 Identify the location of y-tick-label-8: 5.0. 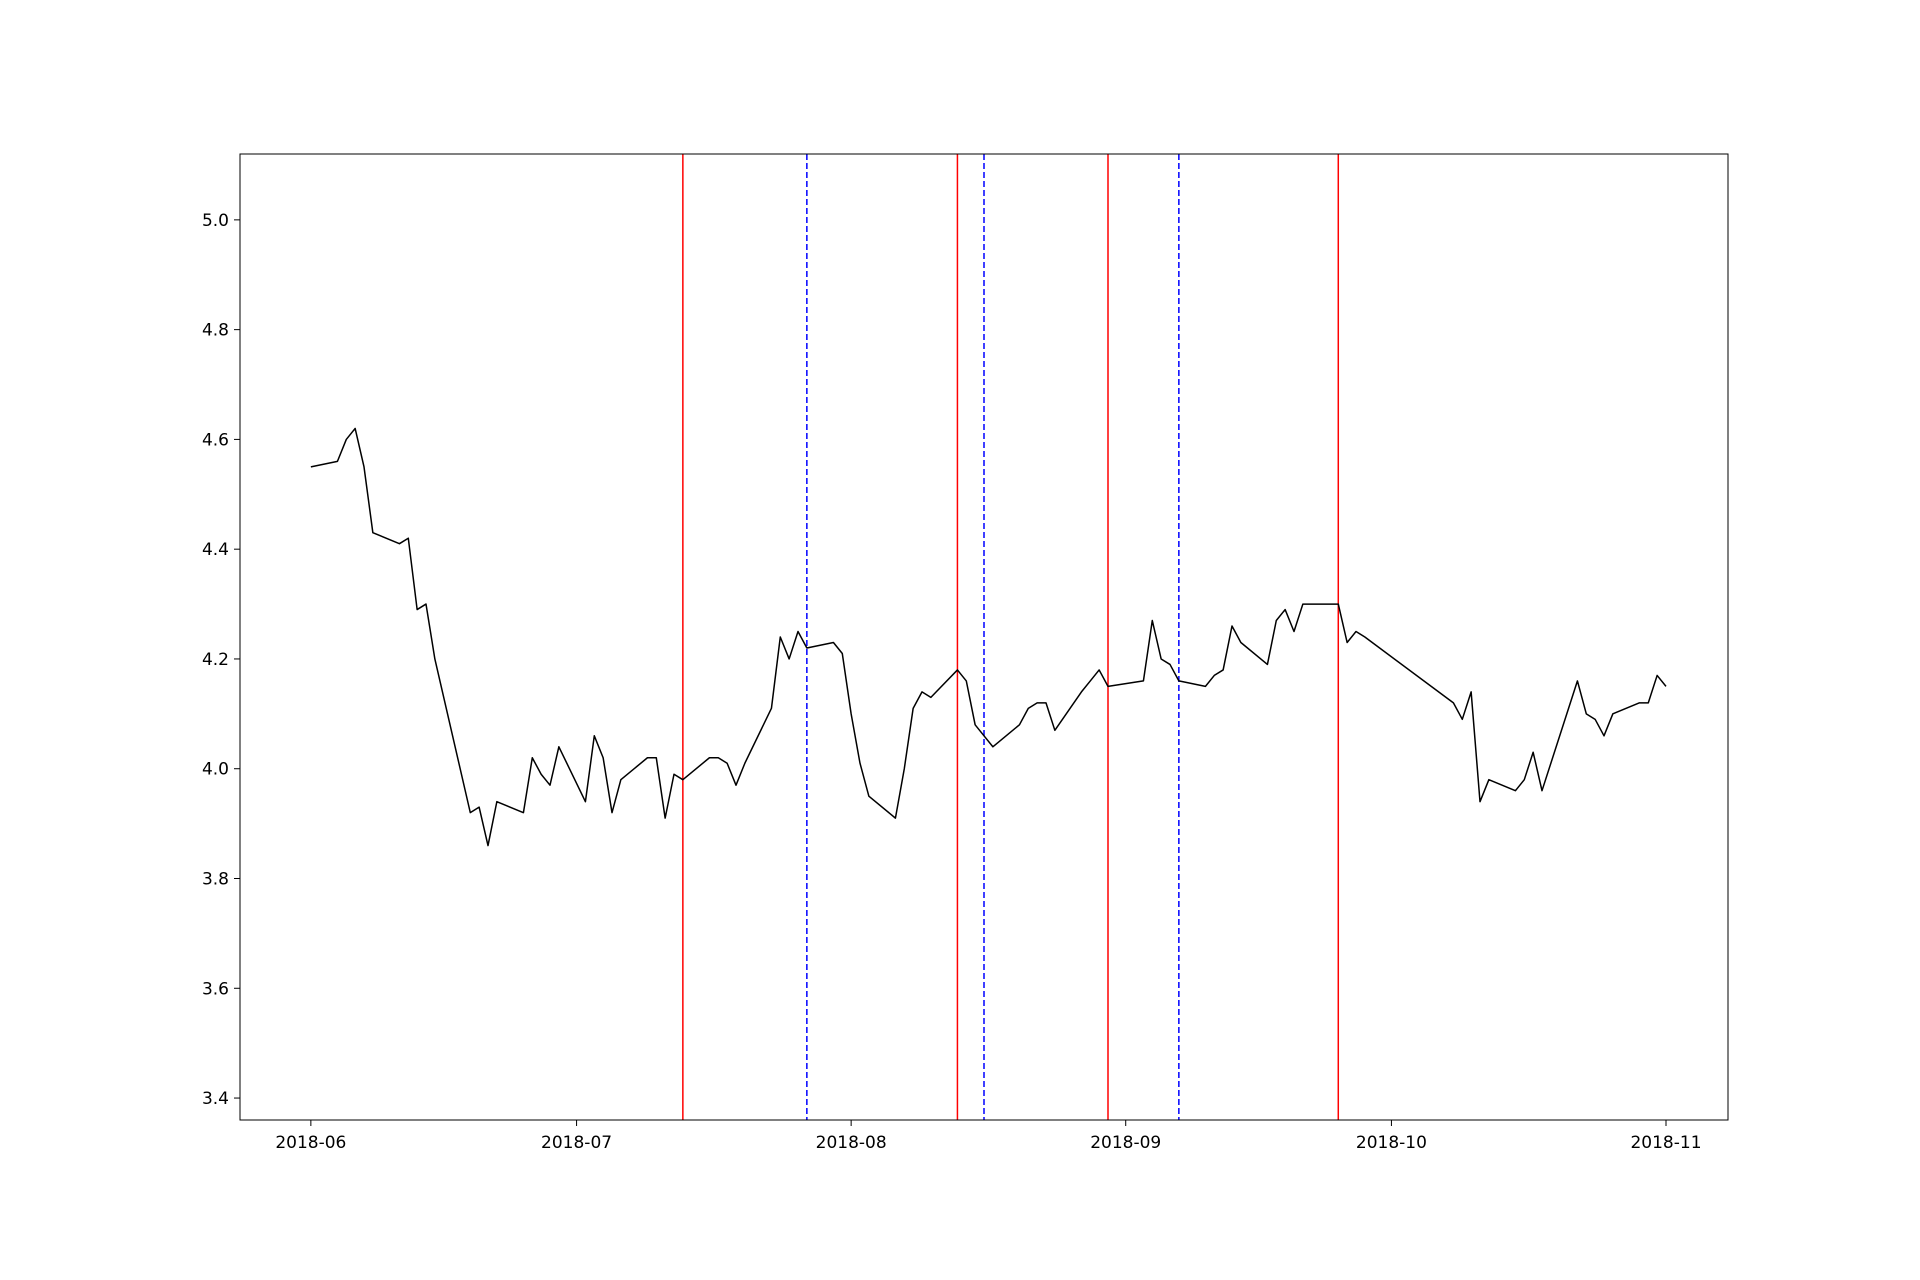
(215, 221).